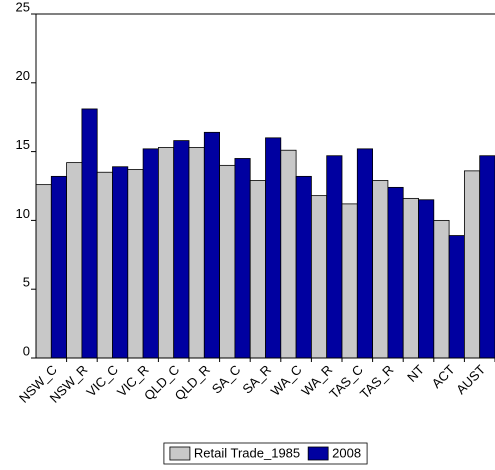 This screenshot has height=470, width=495. Describe the element at coordinates (346, 452) in the screenshot. I see `legend-label: 2008` at that location.